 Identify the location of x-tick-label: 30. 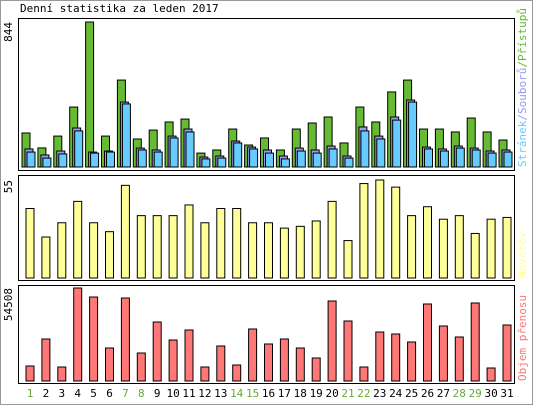
(490, 393).